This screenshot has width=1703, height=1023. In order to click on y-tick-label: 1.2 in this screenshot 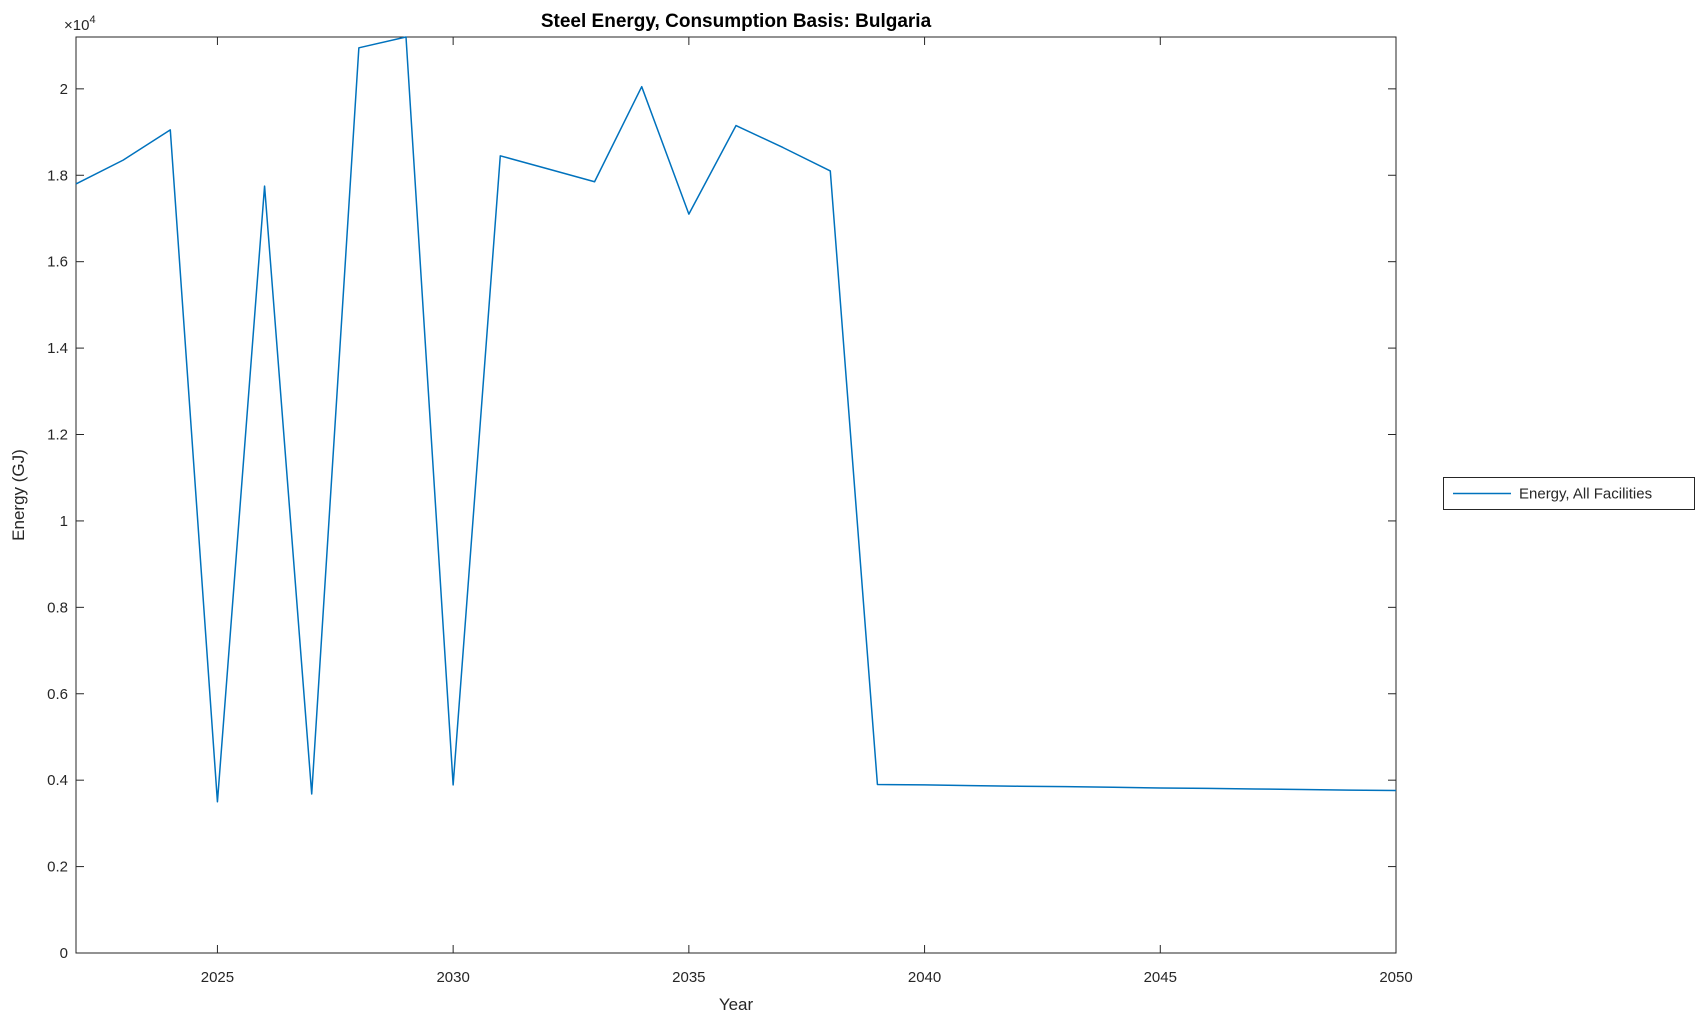, I will do `click(57, 435)`.